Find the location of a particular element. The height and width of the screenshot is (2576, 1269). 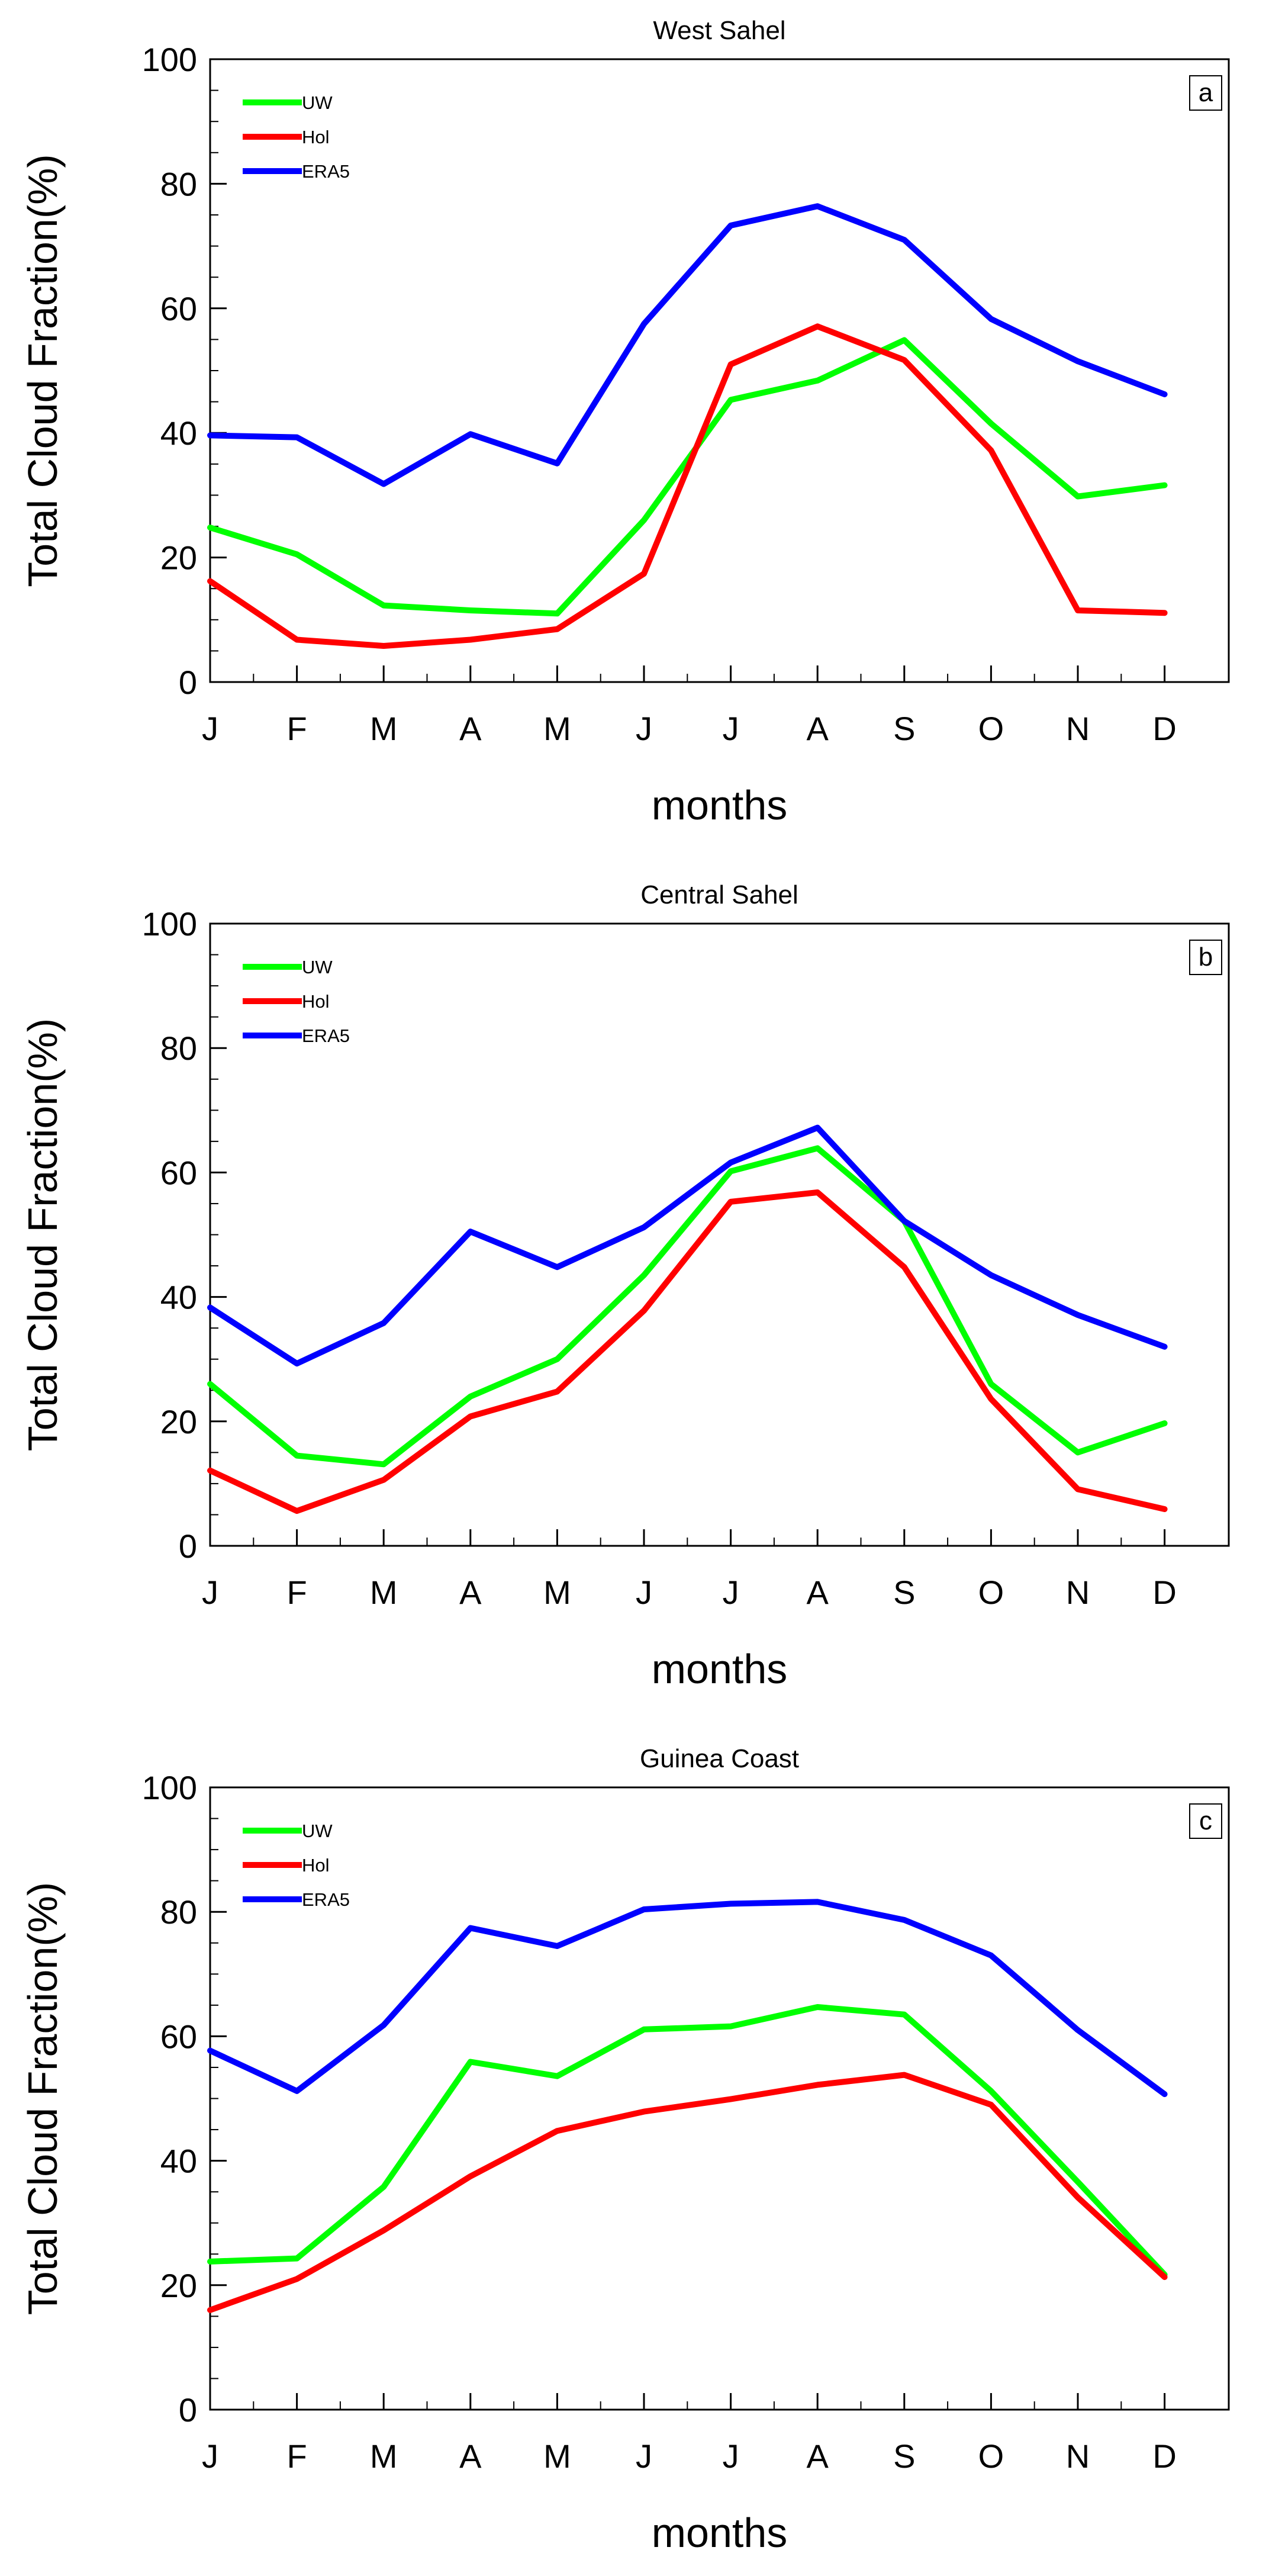

chart-title: Guinea Coast is located at coordinates (719, 1759).